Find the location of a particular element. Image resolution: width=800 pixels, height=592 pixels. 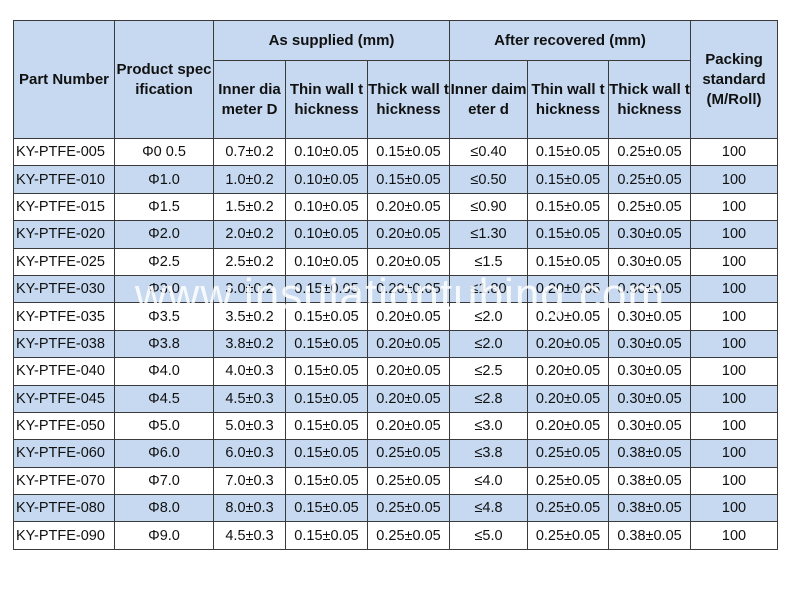

table-cell: Φ9.0 is located at coordinates (164, 535).